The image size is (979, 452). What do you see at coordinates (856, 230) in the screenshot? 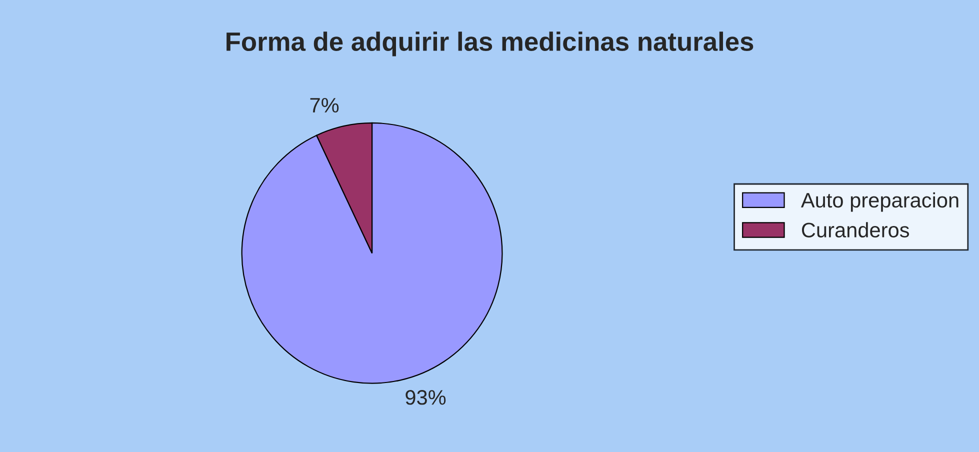
I see `legend-label: Curanderos` at bounding box center [856, 230].